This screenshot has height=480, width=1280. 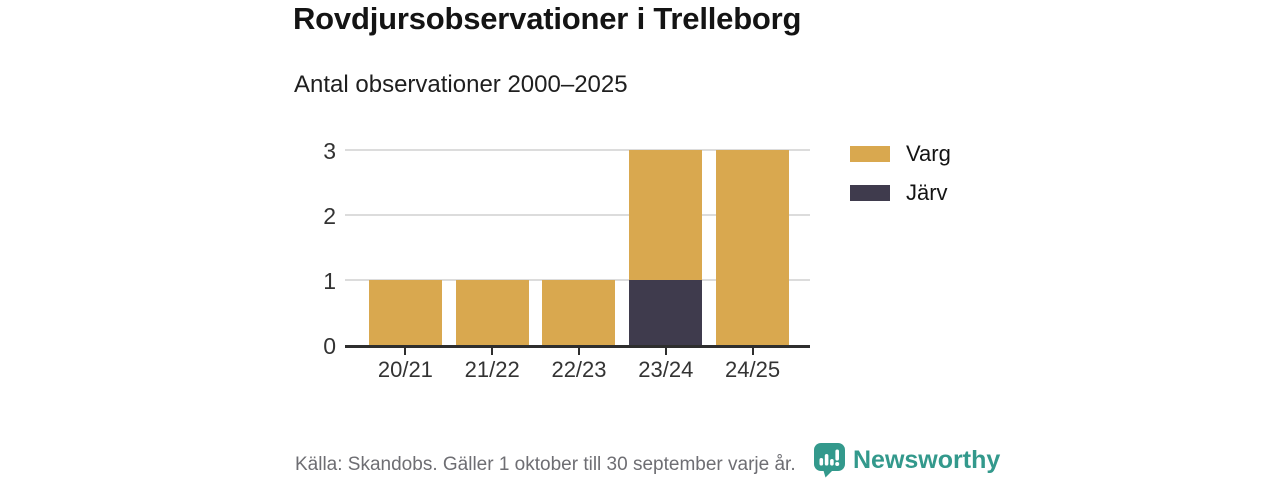 I want to click on x-tick-label-21/22: 21/22, so click(x=492, y=369).